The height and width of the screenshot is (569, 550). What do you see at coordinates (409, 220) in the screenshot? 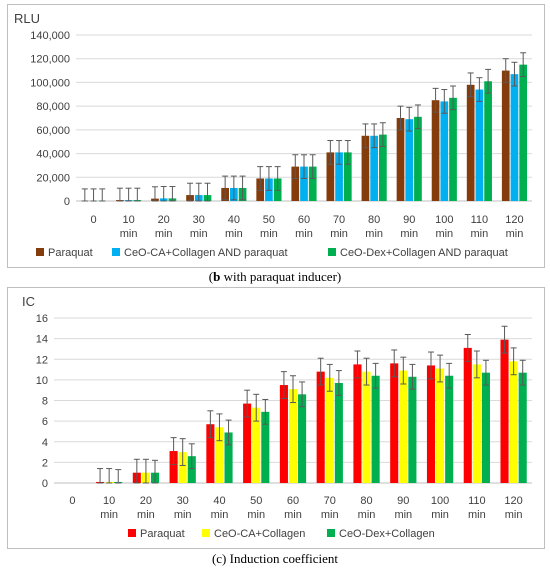
I see `x-tick-label: 90` at bounding box center [409, 220].